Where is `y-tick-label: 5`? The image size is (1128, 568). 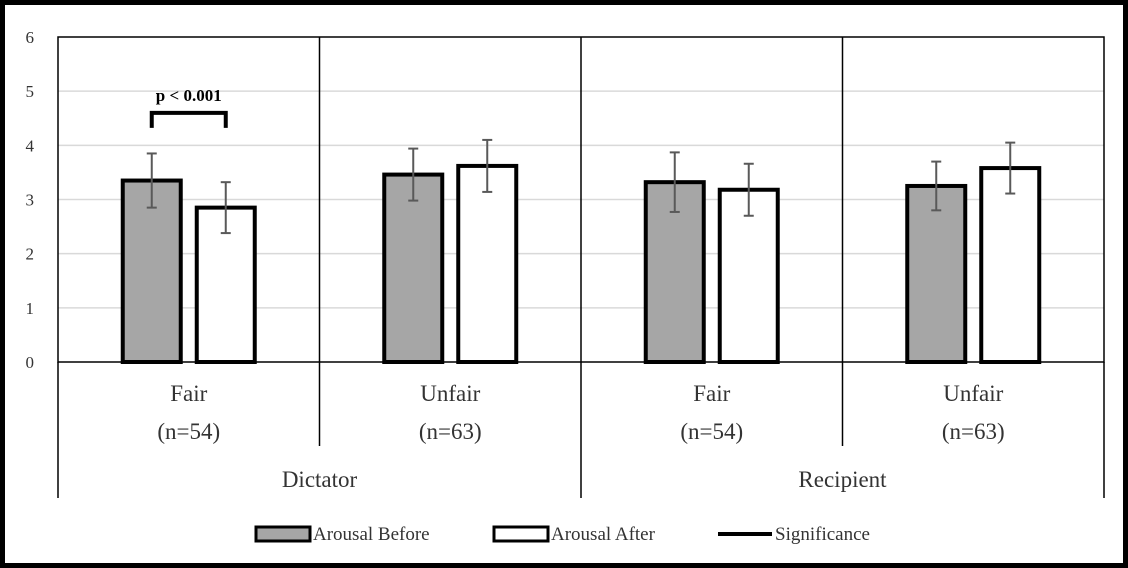
y-tick-label: 5 is located at coordinates (30, 91).